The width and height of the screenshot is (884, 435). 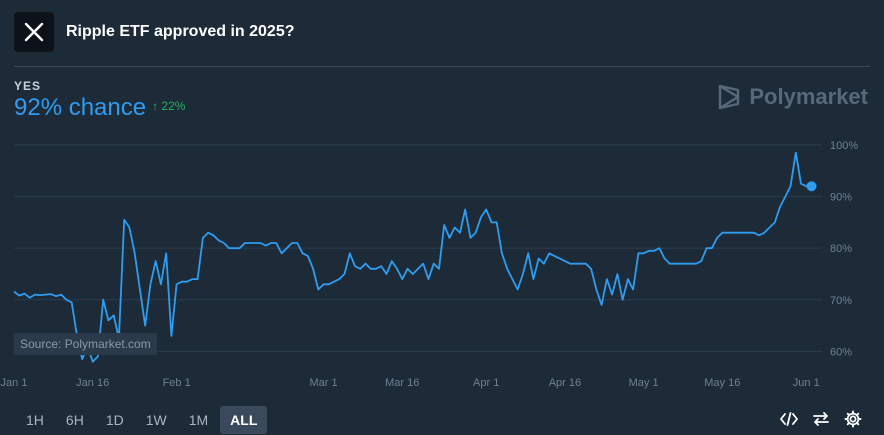 What do you see at coordinates (142, 420) in the screenshot?
I see `timeframe-selector: 1H 6H 1D 1W 1M ALL` at bounding box center [142, 420].